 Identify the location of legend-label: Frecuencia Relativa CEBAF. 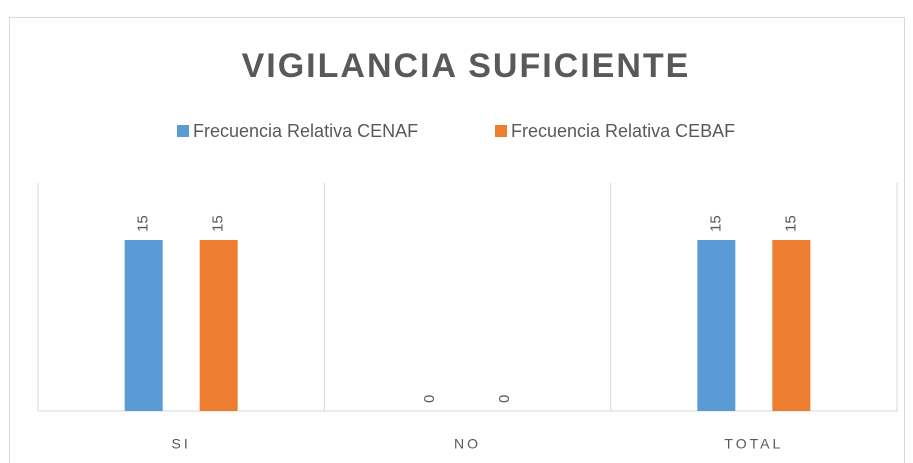
(623, 131).